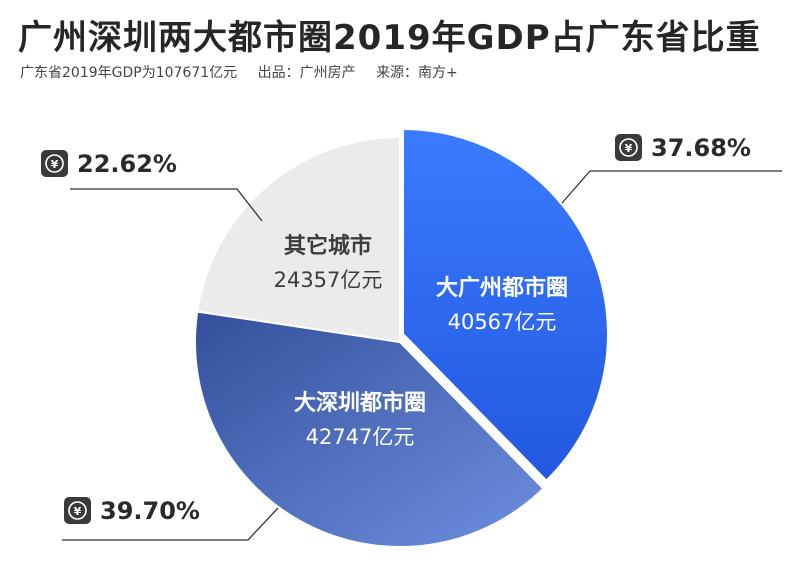 The width and height of the screenshot is (800, 566). Describe the element at coordinates (166, 205) in the screenshot. I see `leader-line-others` at that location.